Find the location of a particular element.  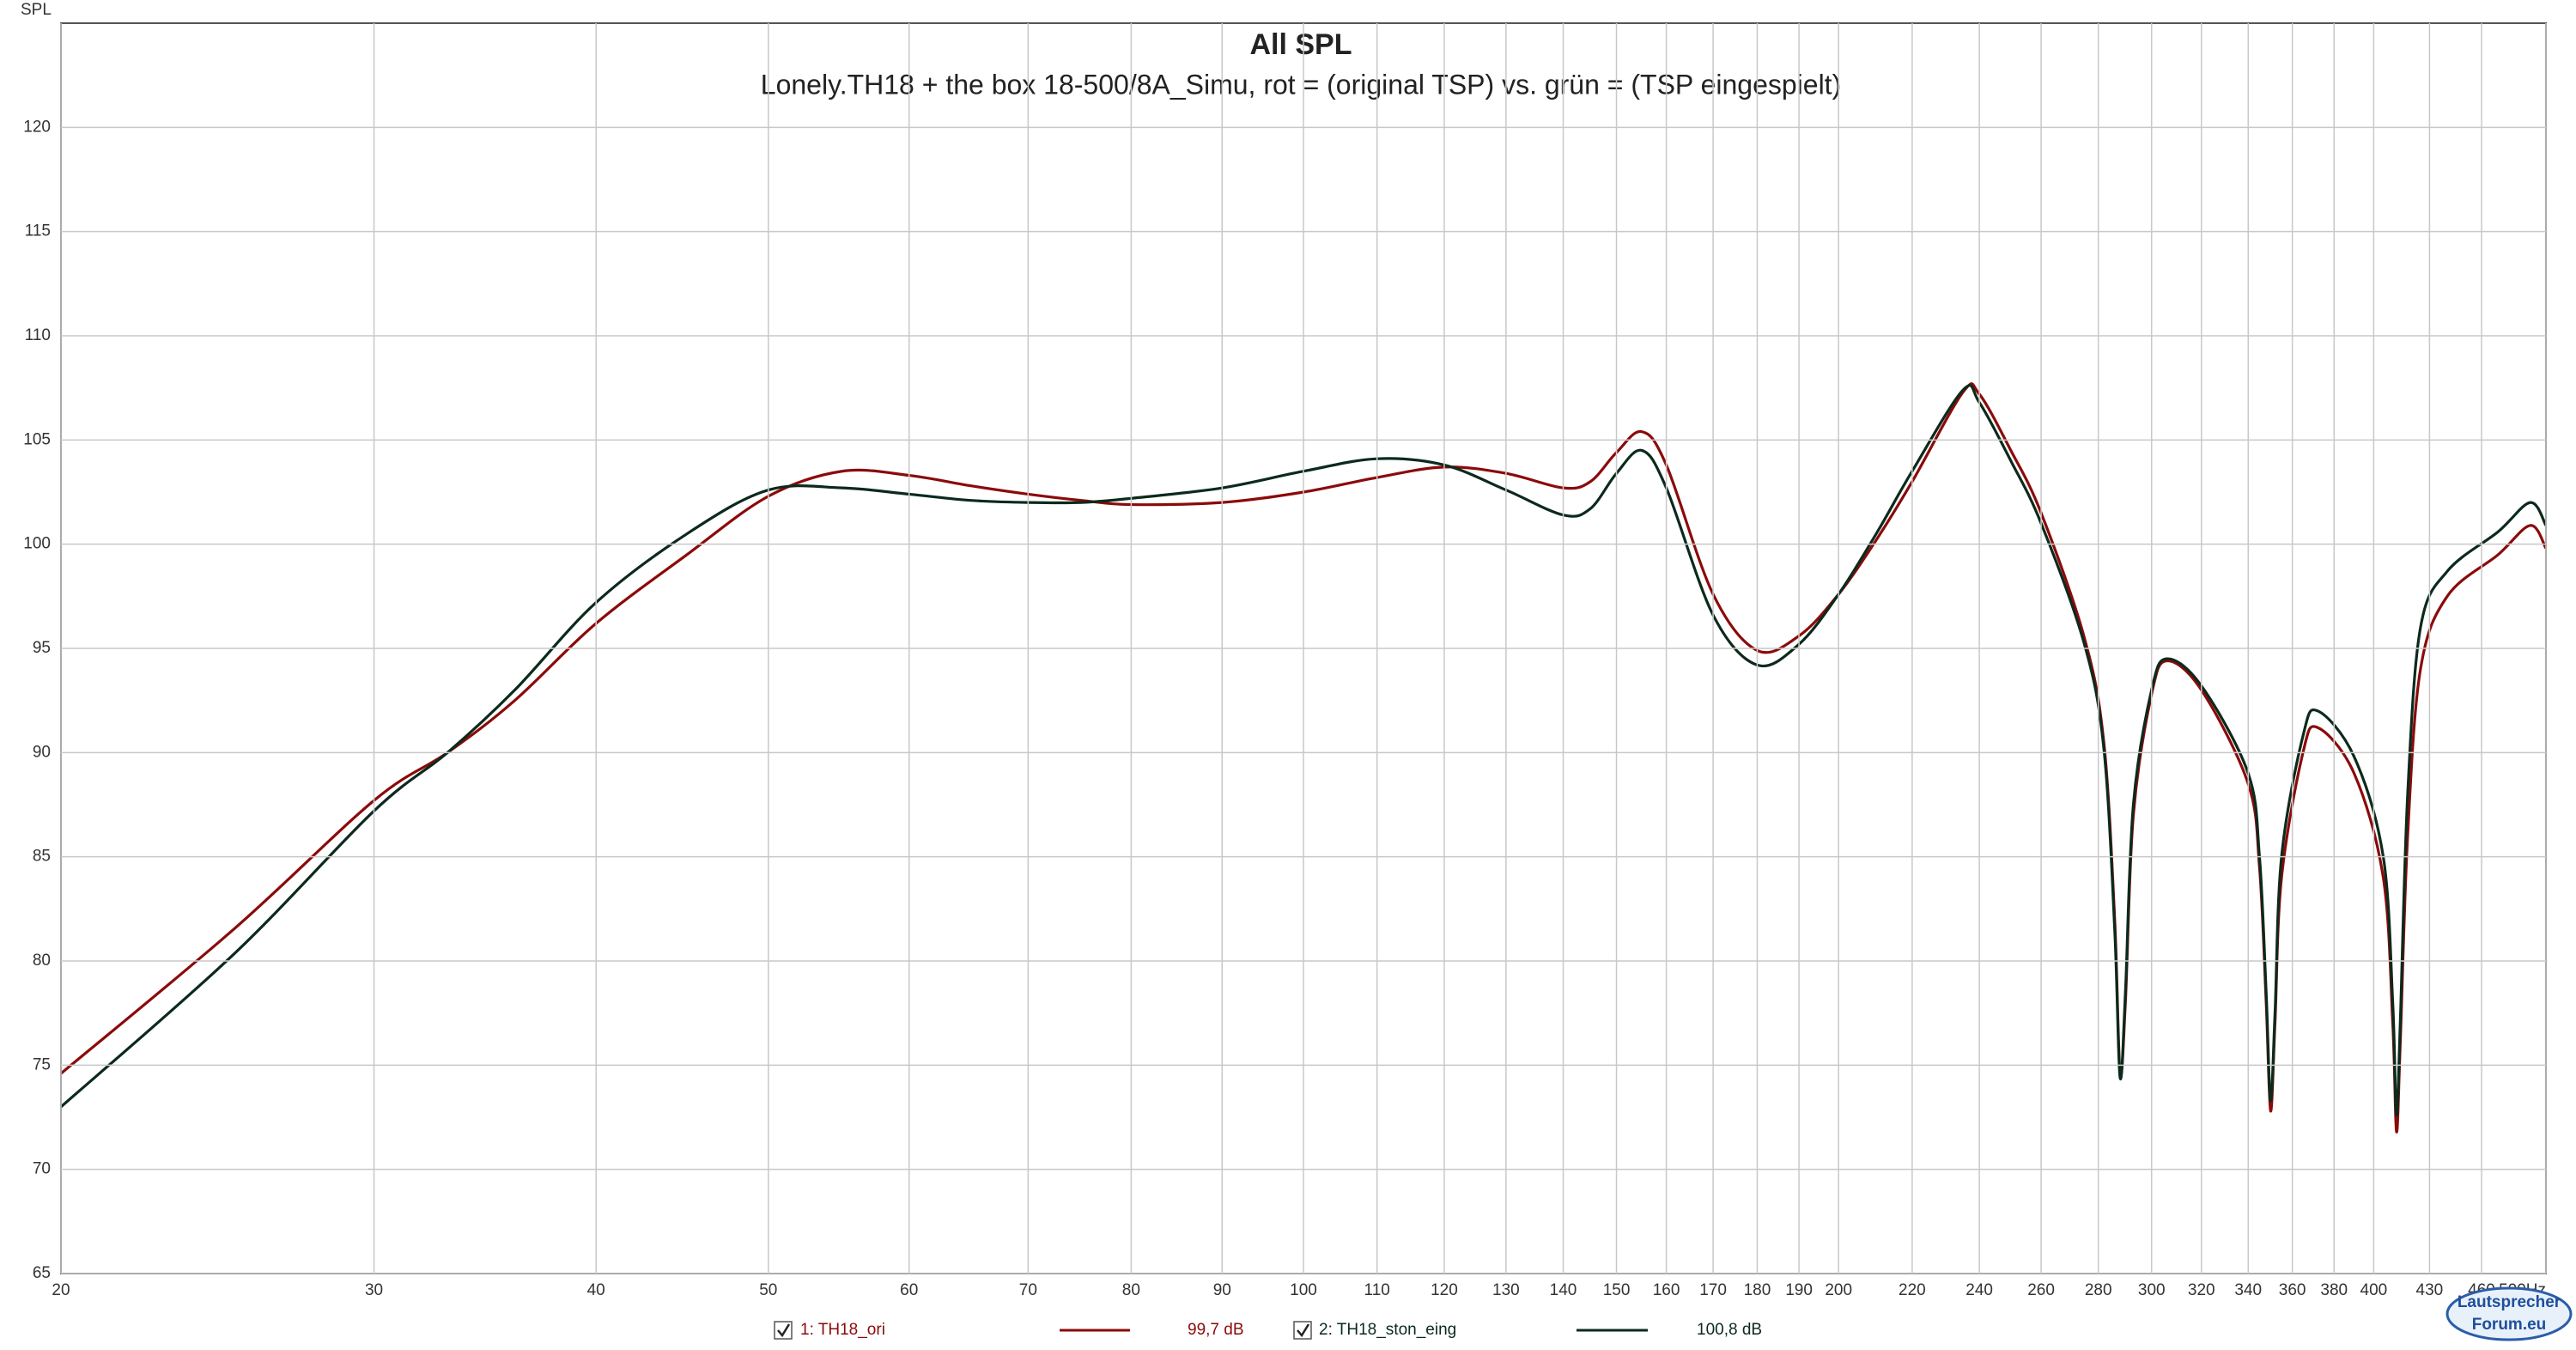

x-tick-label: 90 is located at coordinates (1222, 1290).